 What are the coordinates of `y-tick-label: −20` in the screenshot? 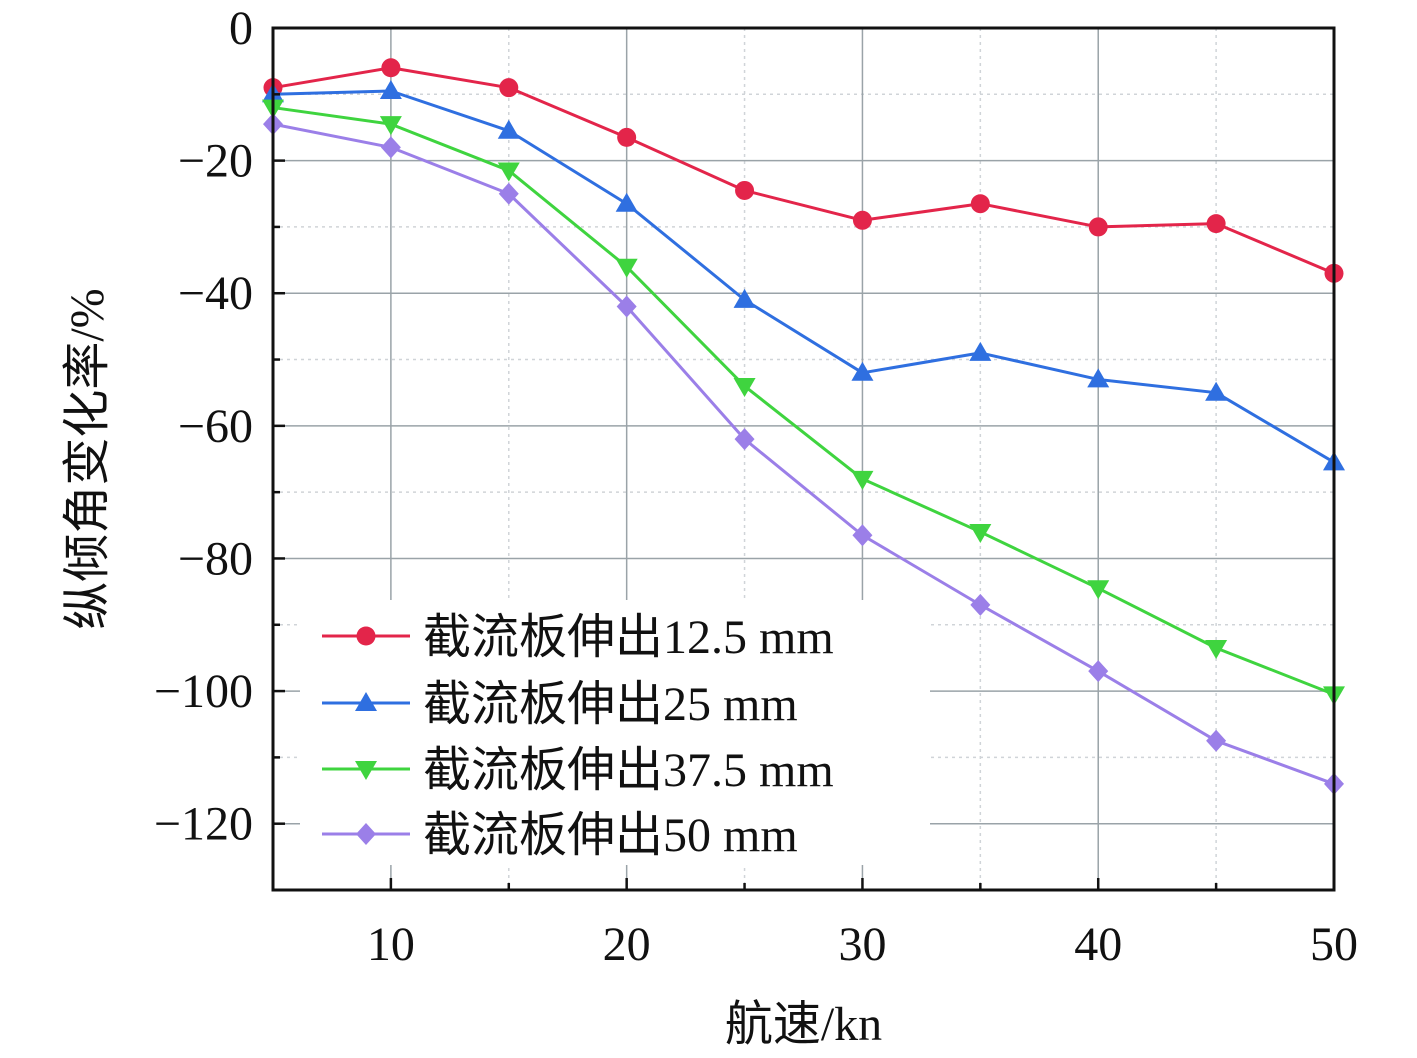 It's located at (215, 161).